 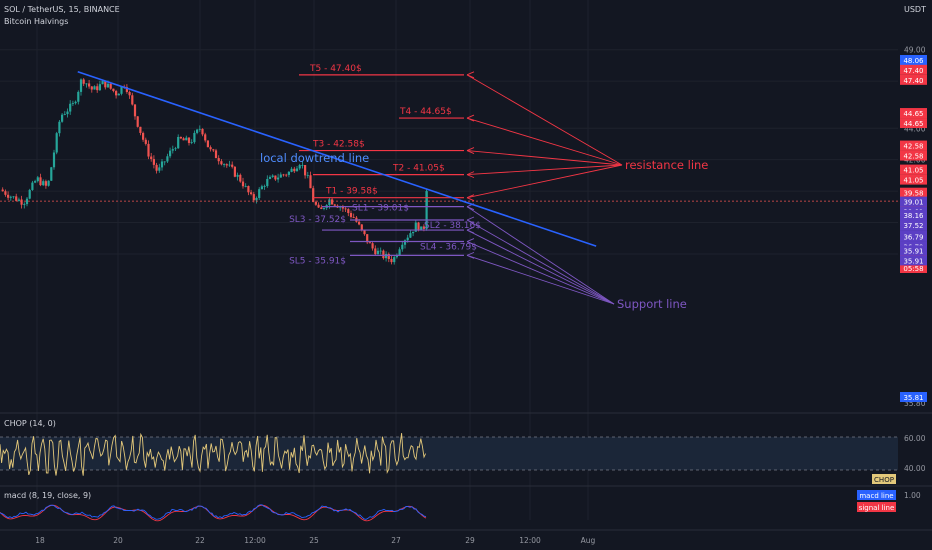 What do you see at coordinates (381, 165) in the screenshot?
I see `level-lines` at bounding box center [381, 165].